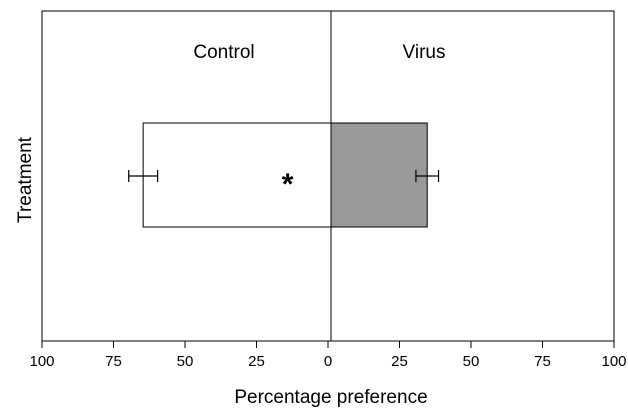 This screenshot has width=628, height=412. I want to click on bar-virus, so click(379, 175).